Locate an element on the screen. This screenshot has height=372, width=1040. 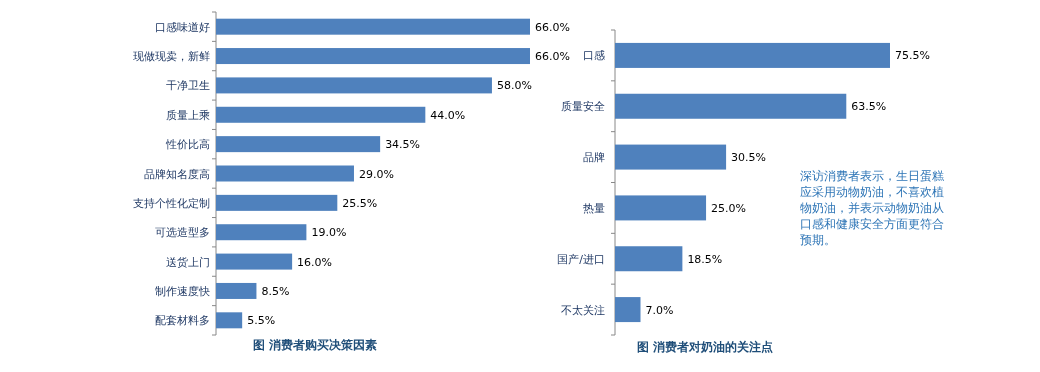
data-label: 25.5% is located at coordinates (360, 203).